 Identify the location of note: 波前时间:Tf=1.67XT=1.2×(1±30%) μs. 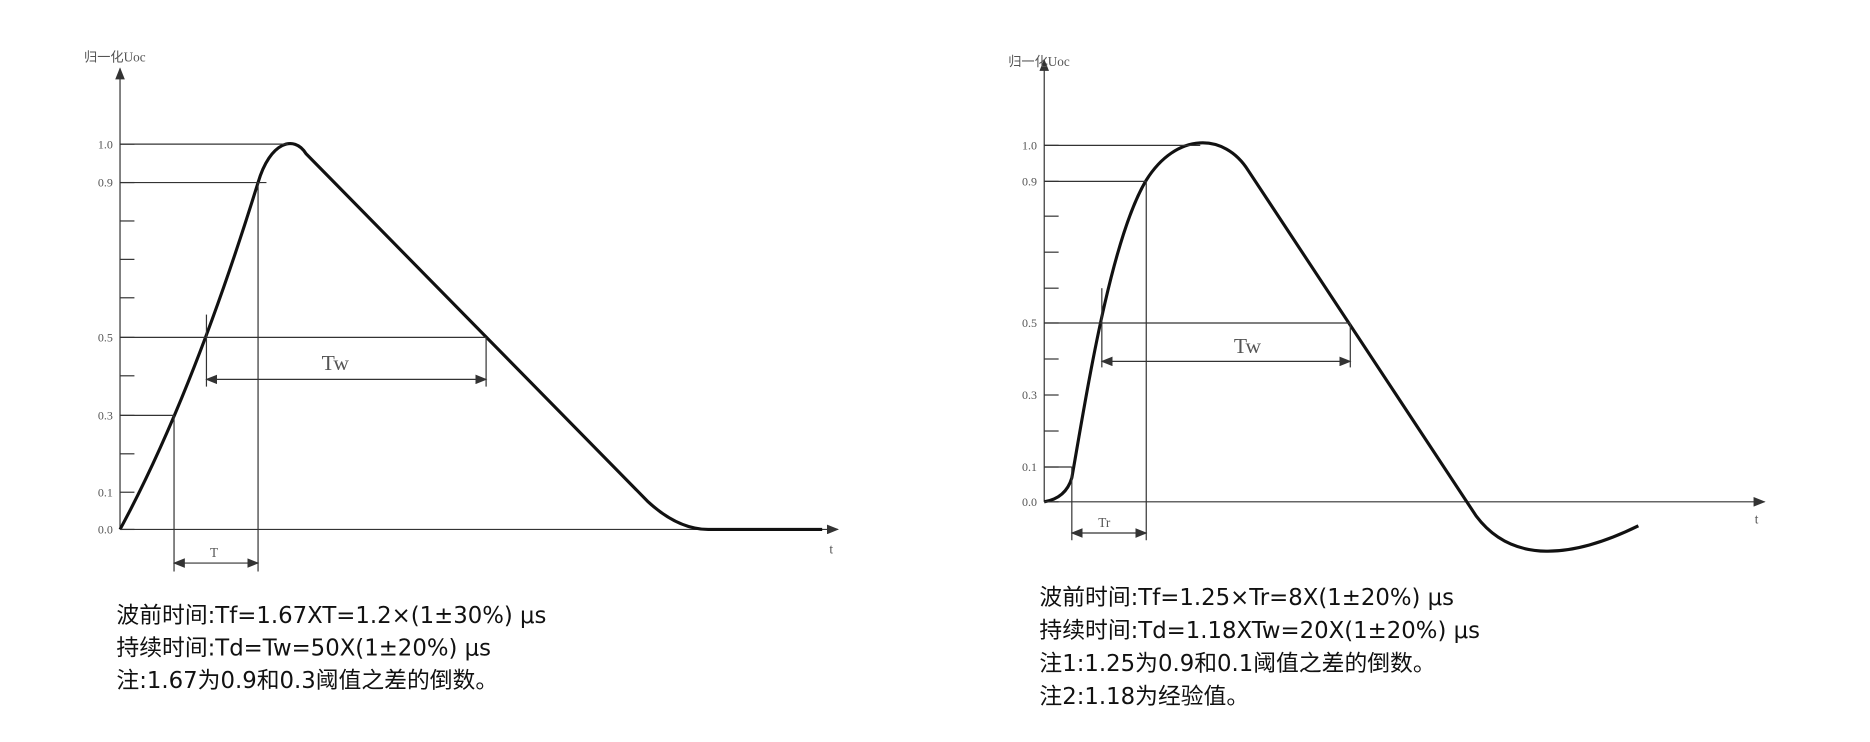
(331, 616).